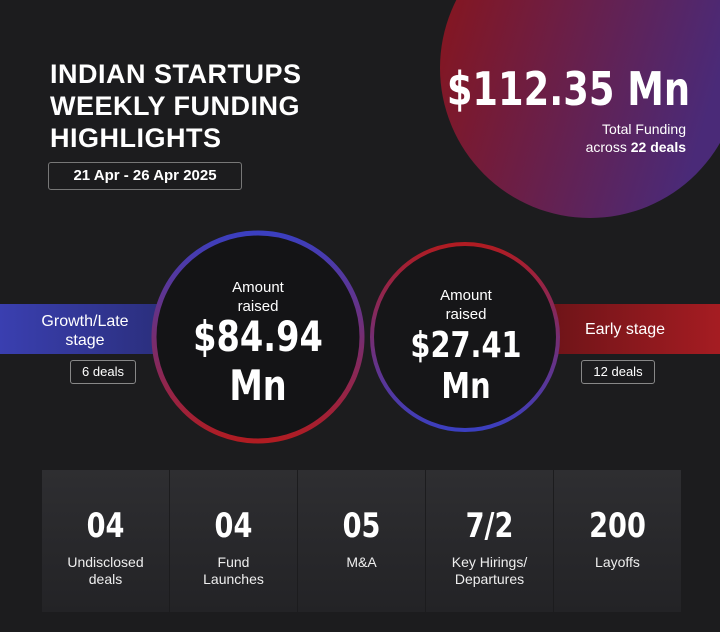  I want to click on total-label: Total Funding across 22 deals, so click(636, 138).